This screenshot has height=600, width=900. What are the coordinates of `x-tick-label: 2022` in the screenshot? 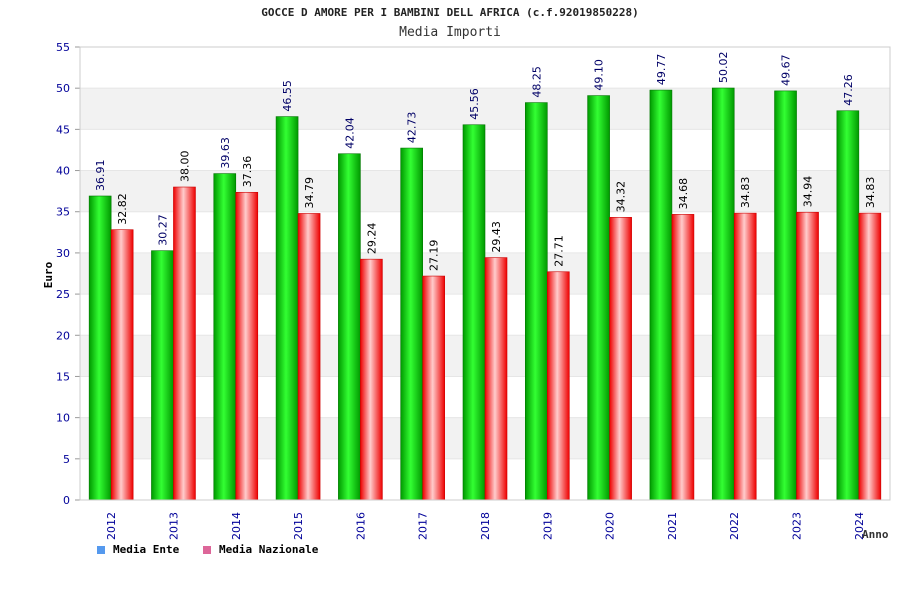 It's located at (734, 526).